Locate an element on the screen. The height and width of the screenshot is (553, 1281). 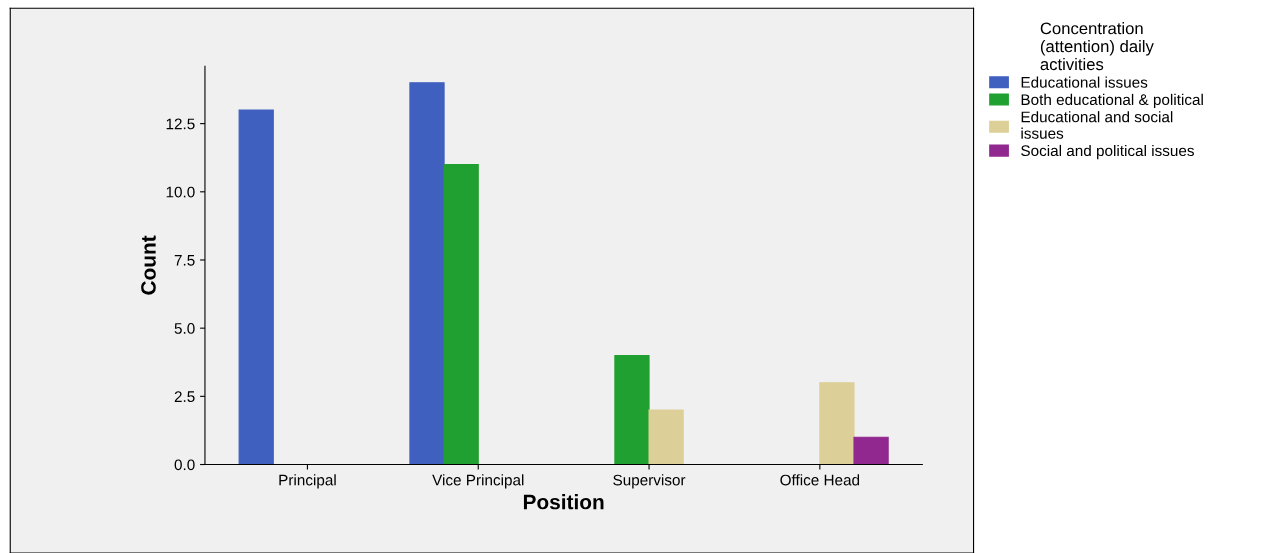
legend-title: Concentration (attention) daily activities is located at coordinates (1097, 46).